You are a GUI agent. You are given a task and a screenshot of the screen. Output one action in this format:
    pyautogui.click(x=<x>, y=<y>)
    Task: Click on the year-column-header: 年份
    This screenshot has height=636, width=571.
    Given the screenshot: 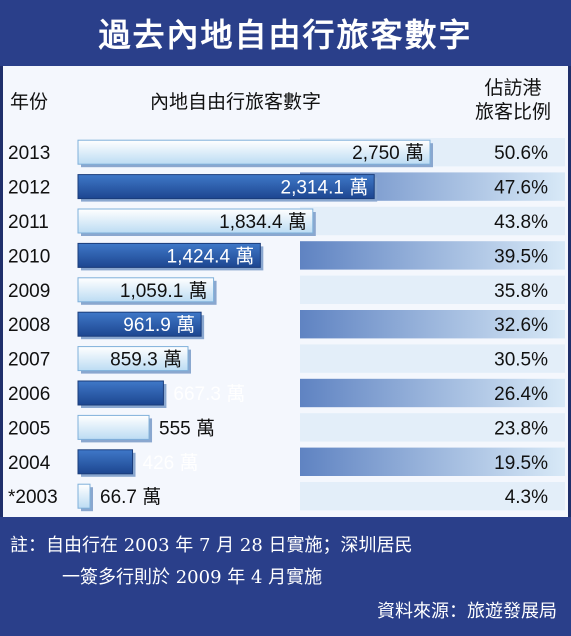 What is the action you would take?
    pyautogui.click(x=29, y=101)
    